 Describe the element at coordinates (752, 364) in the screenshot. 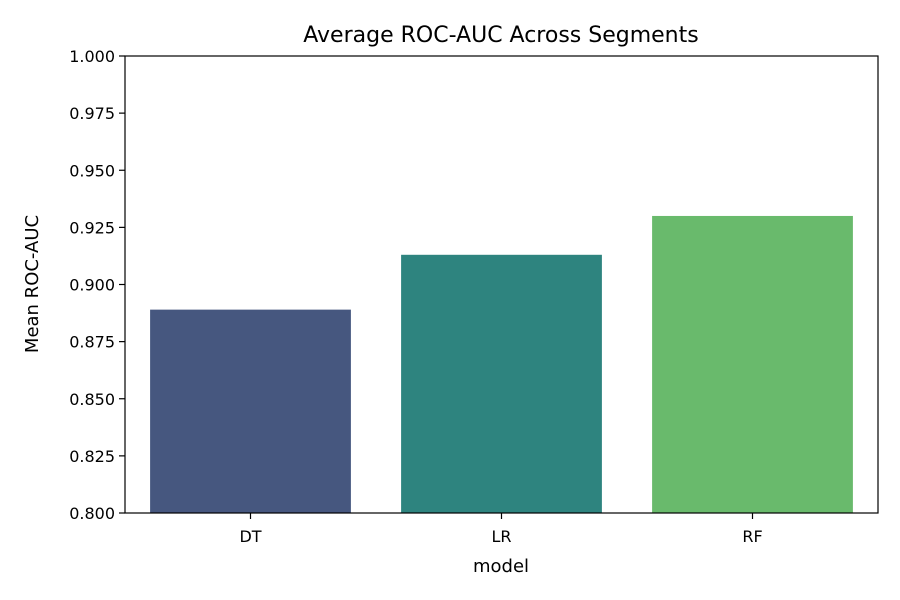

I see `bar-rf` at that location.